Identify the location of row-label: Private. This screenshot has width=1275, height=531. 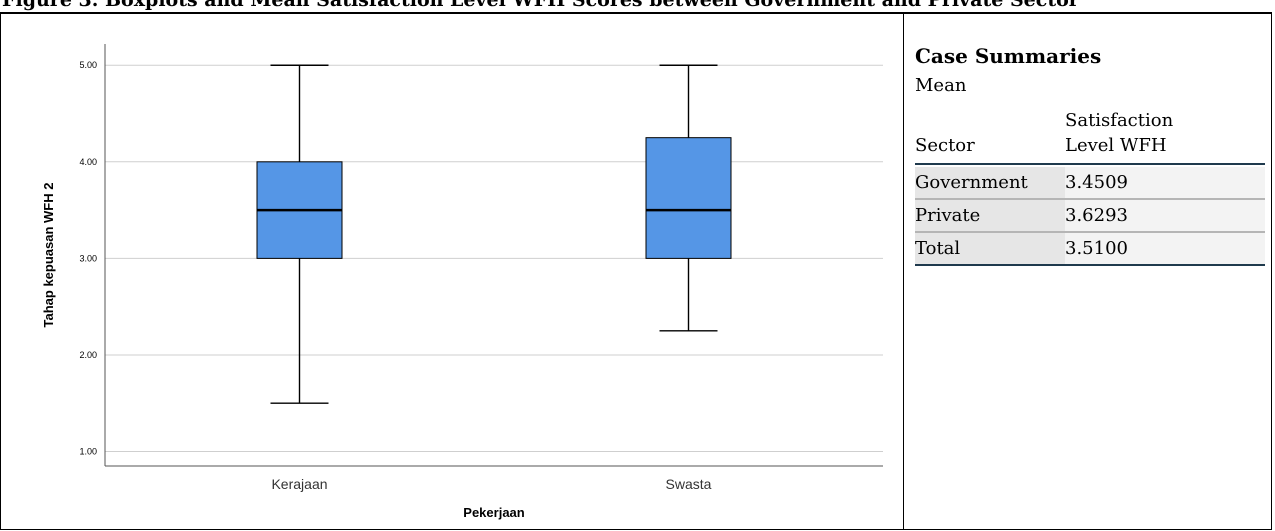
(990, 215).